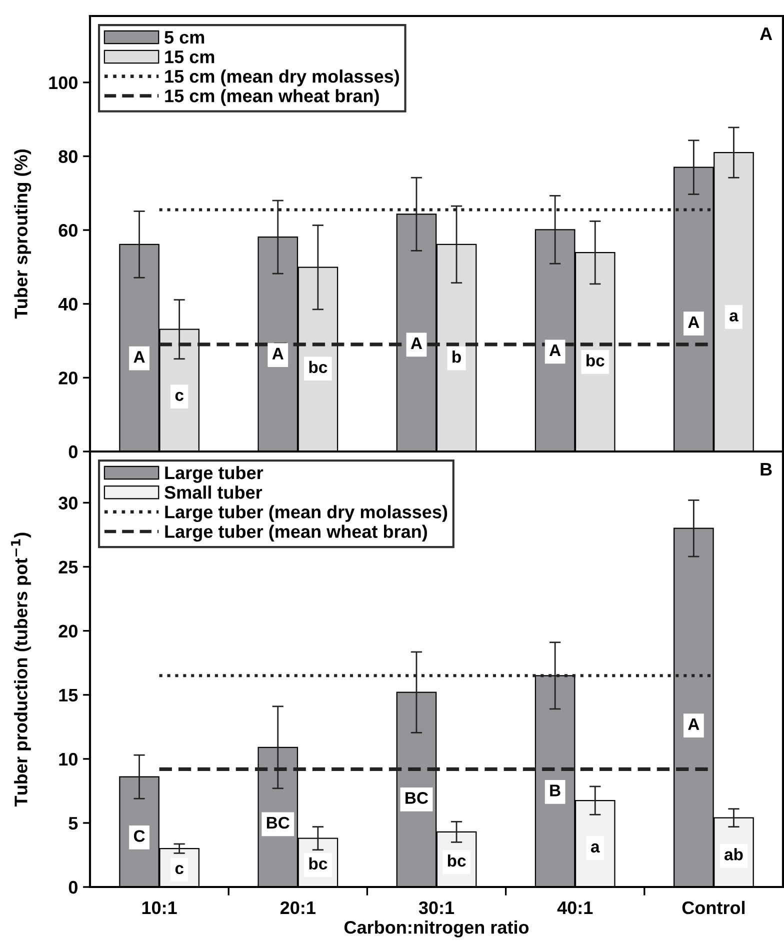 Image resolution: width=784 pixels, height=951 pixels. I want to click on data-label: b, so click(456, 356).